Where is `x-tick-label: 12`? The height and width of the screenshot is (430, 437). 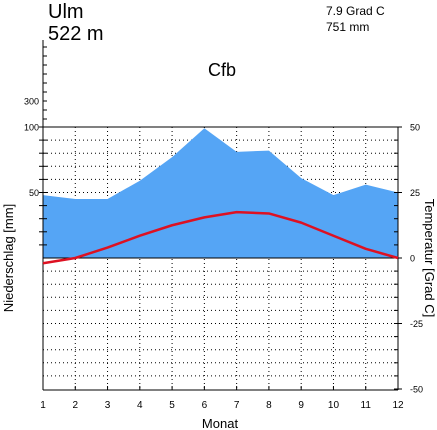
x-tick-label: 12 is located at coordinates (398, 405).